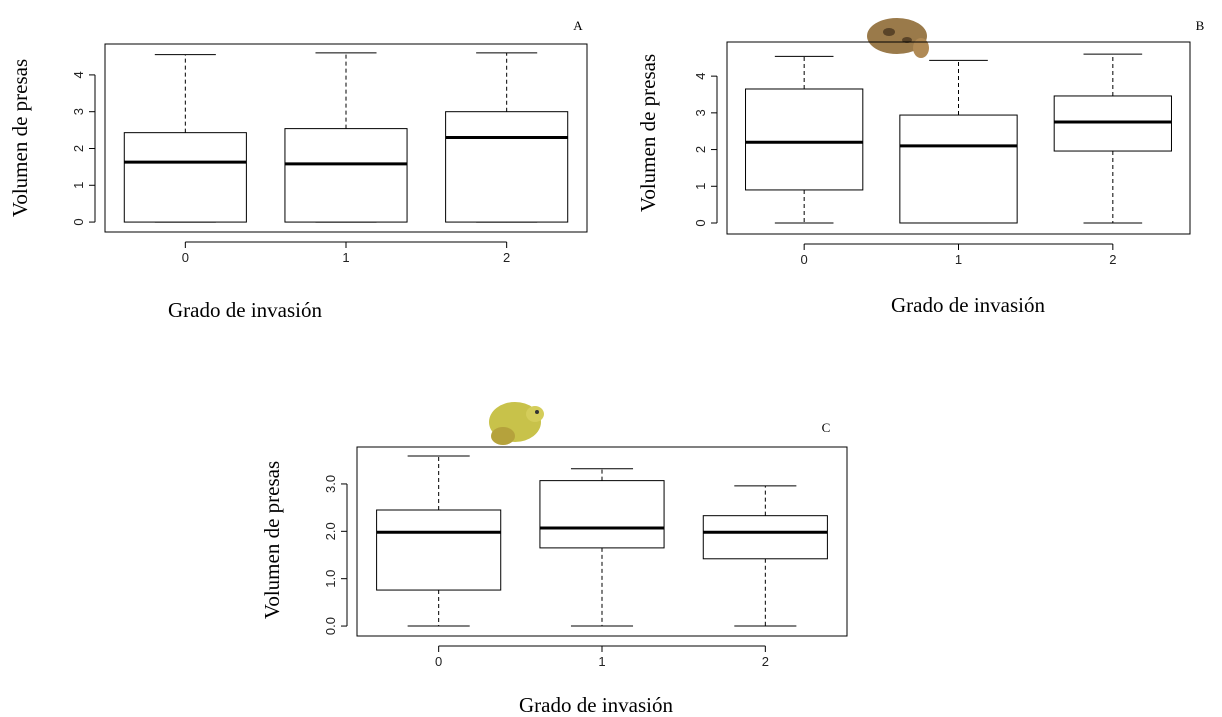  Describe the element at coordinates (330, 579) in the screenshot. I see `y-tick-label: 1.0` at that location.